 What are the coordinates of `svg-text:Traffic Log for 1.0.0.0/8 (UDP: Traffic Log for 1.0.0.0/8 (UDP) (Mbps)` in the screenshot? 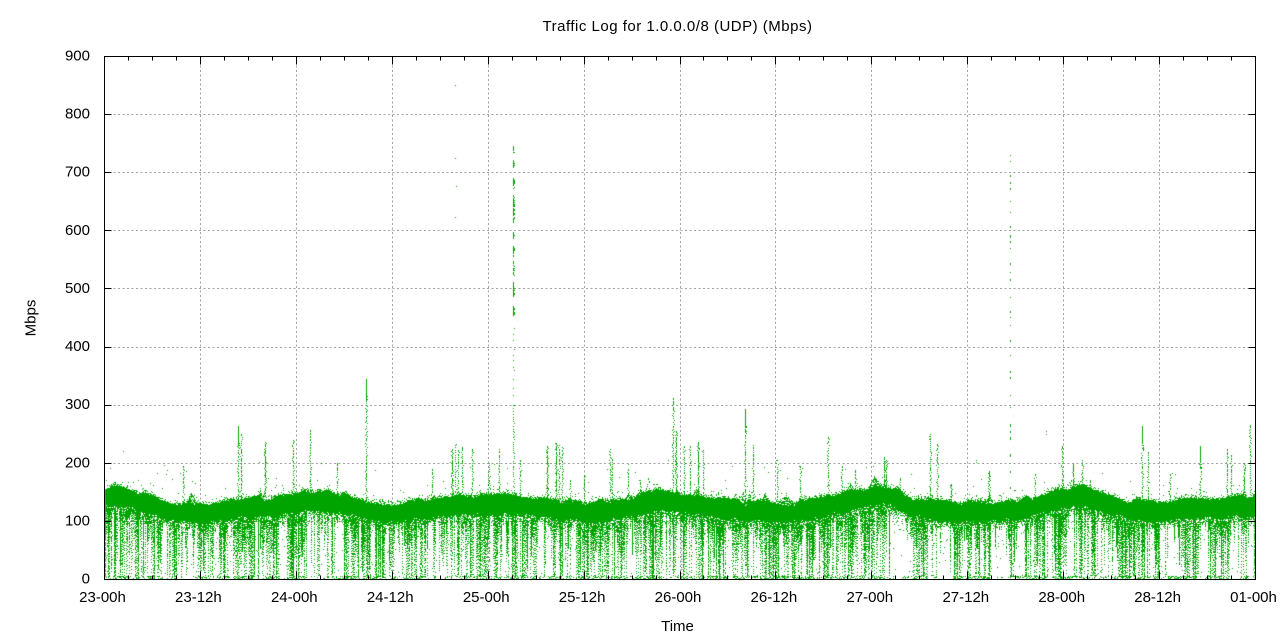 It's located at (678, 26).